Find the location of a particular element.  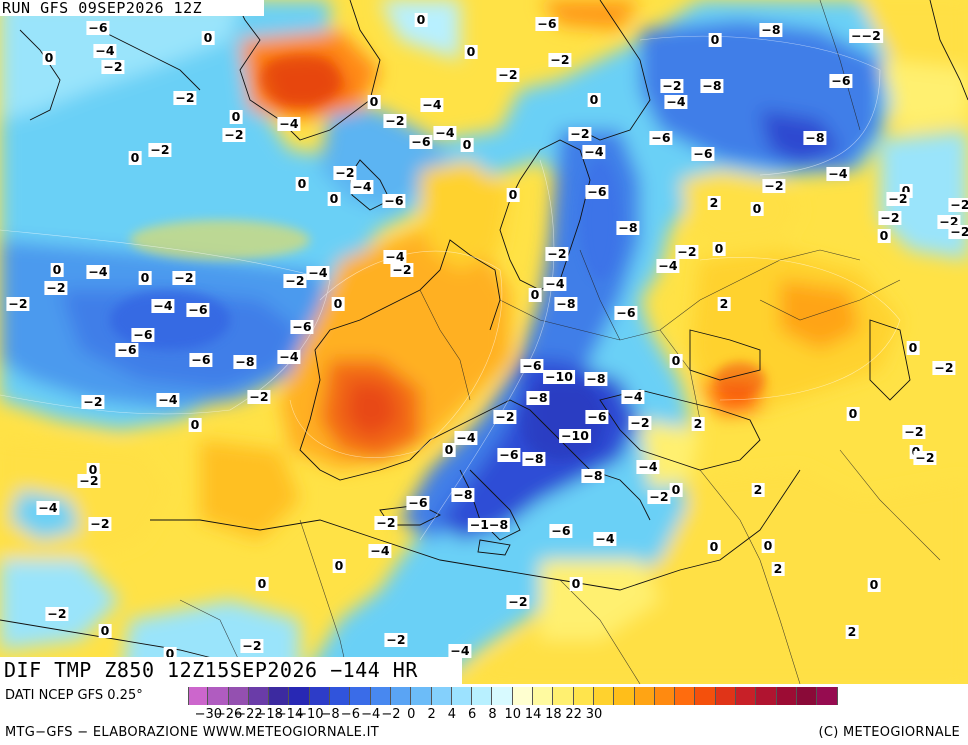

legend-tick-label: −6 is located at coordinates (350, 714).